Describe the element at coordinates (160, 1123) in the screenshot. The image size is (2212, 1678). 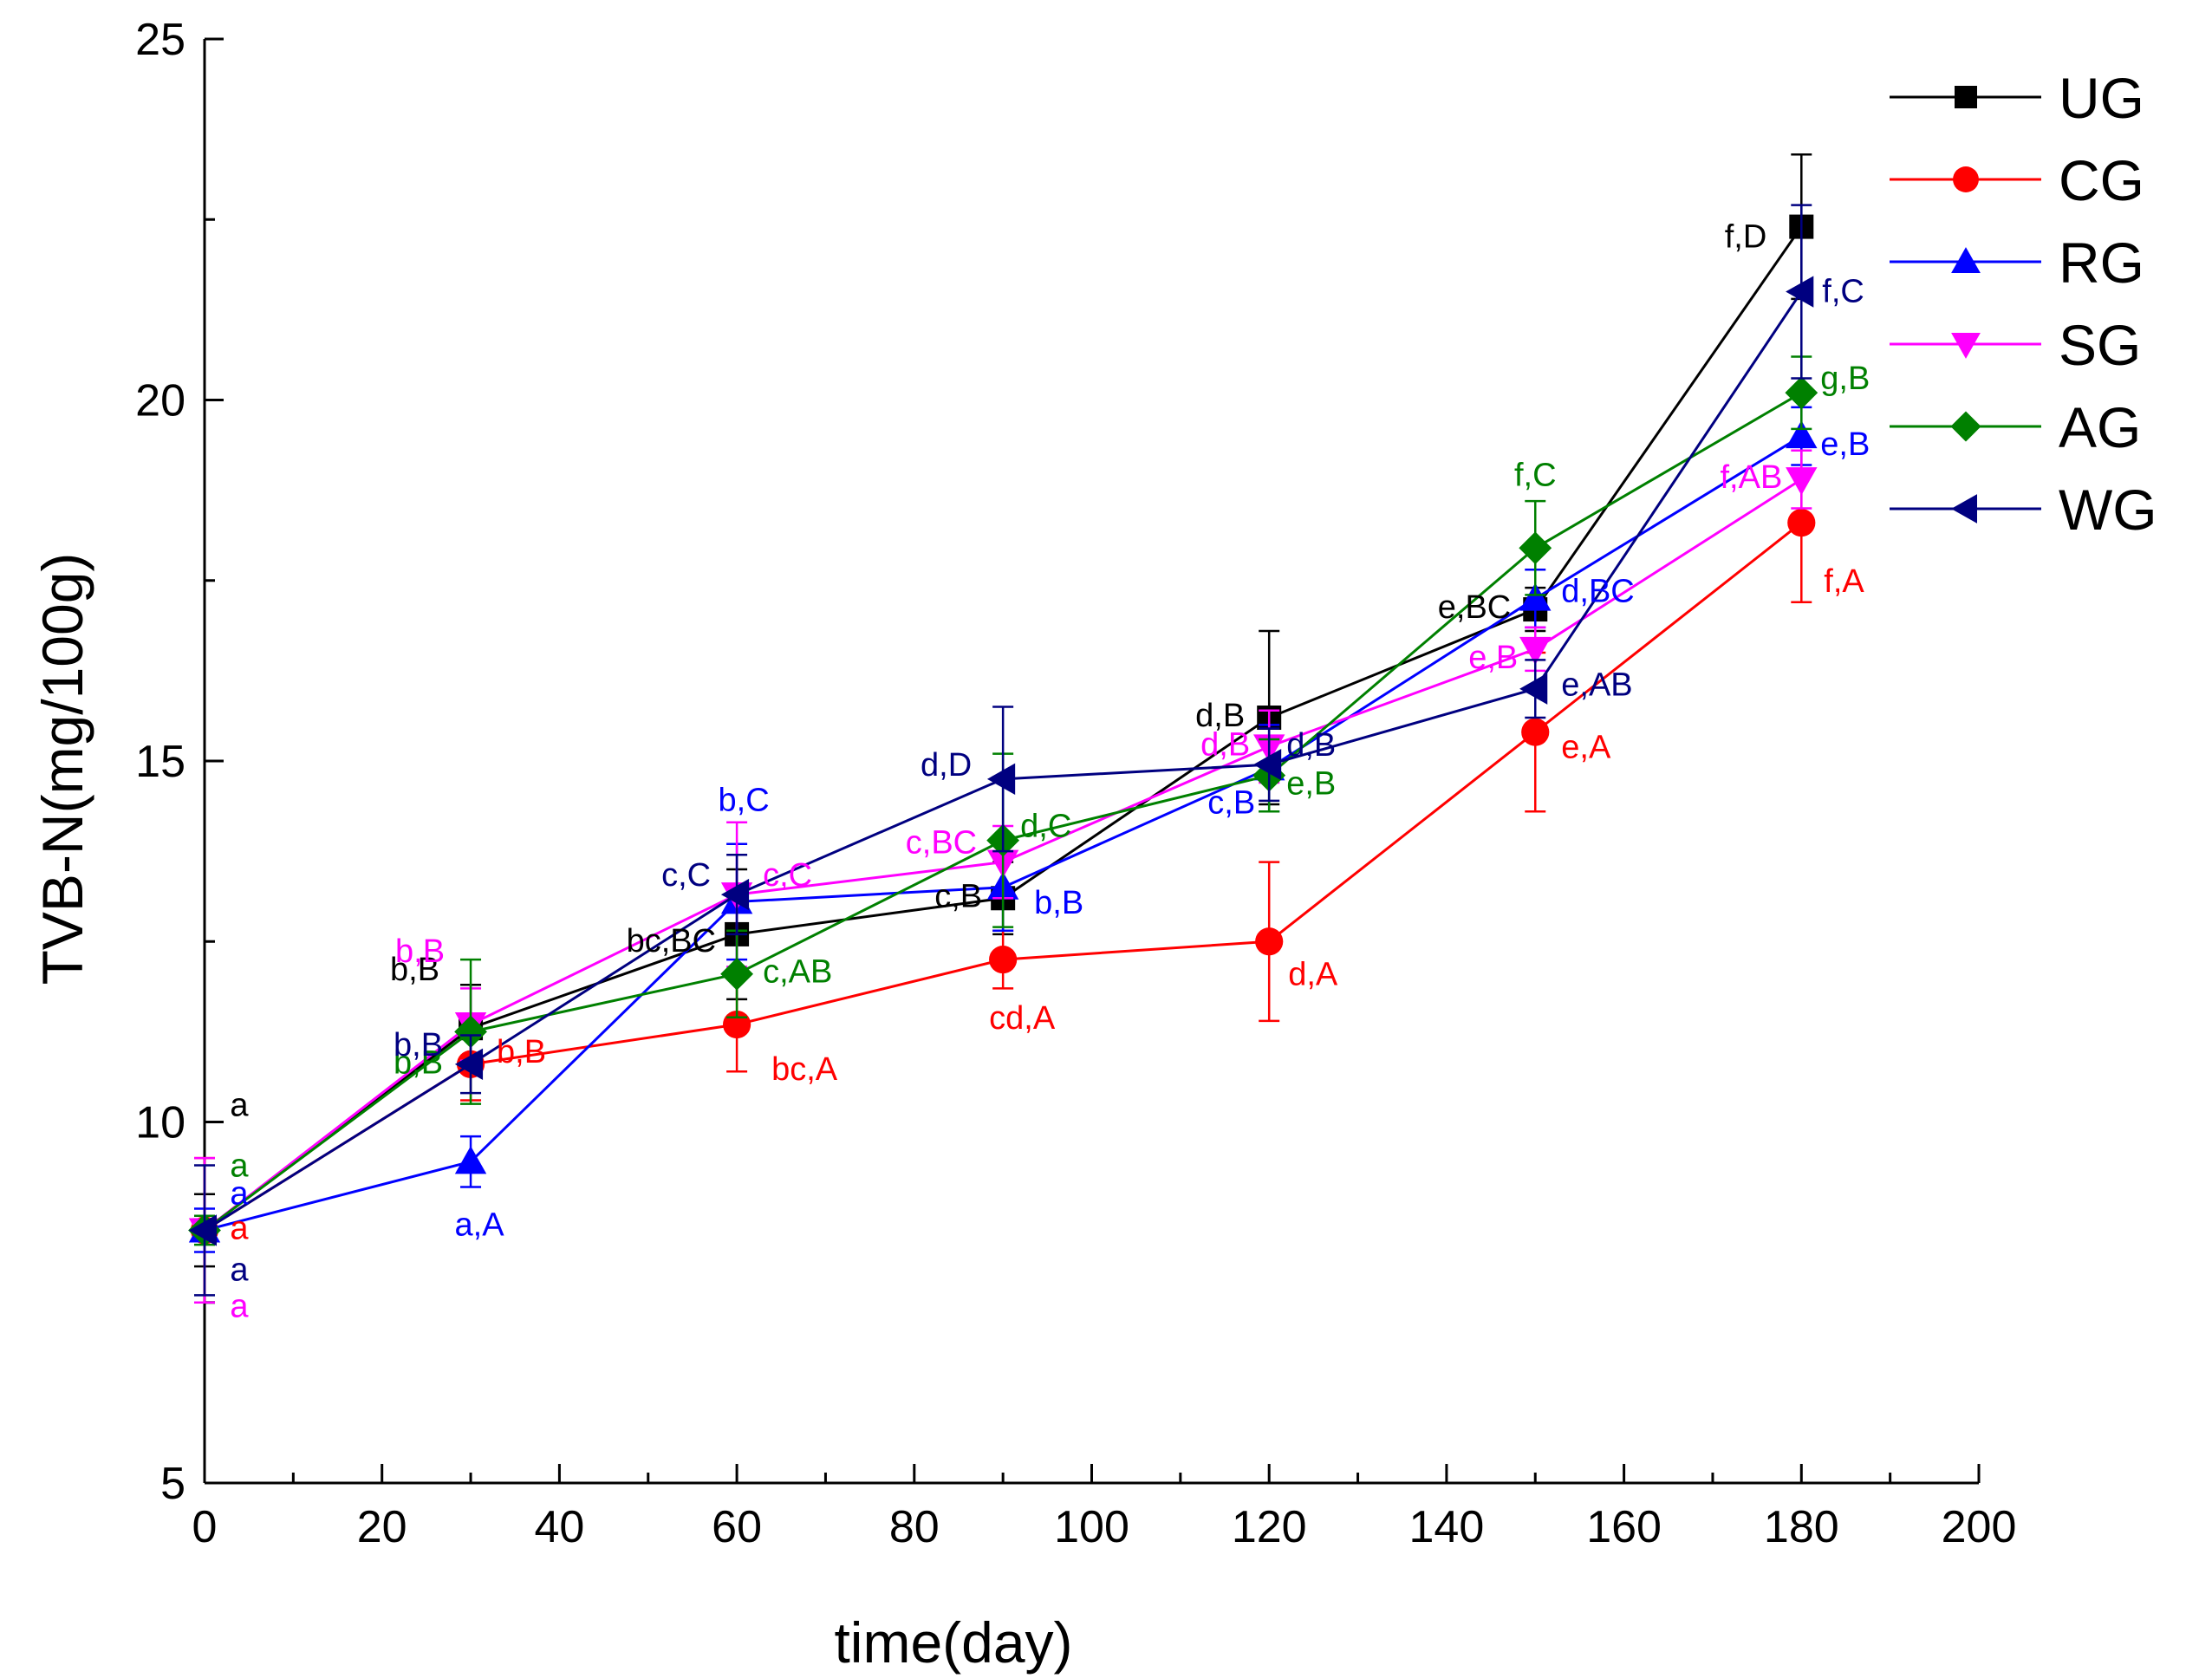
I see `y-tick-label: 10` at that location.